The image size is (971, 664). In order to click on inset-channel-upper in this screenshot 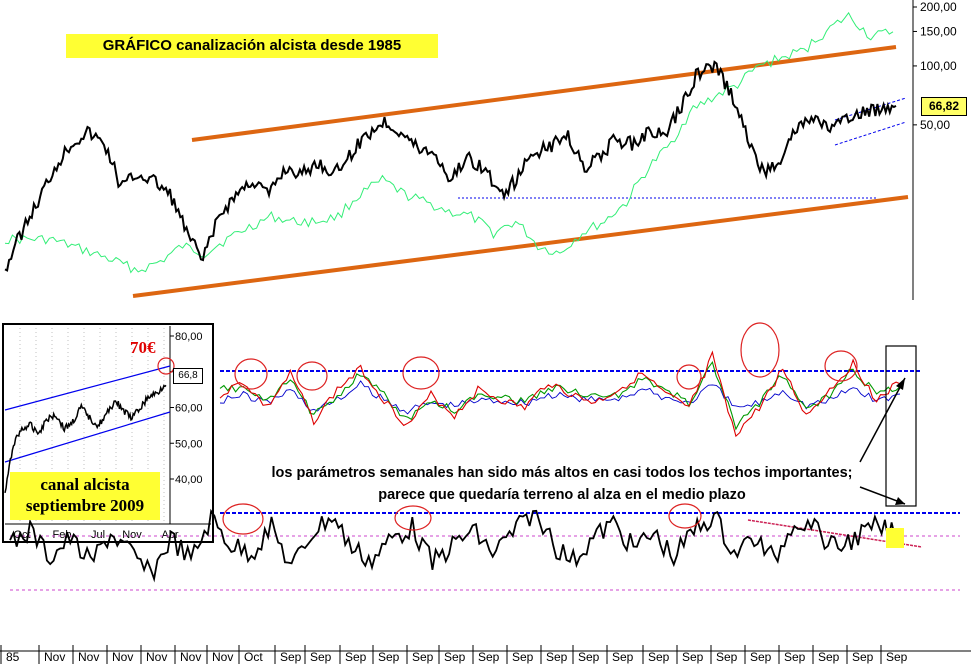, I will do `click(87, 388)`.